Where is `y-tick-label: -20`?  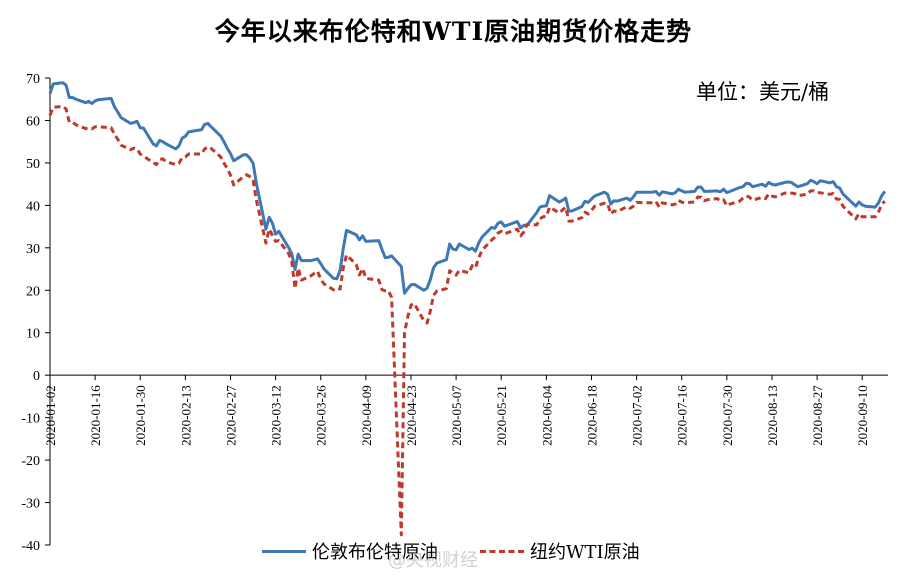 y-tick-label: -20 is located at coordinates (30, 461).